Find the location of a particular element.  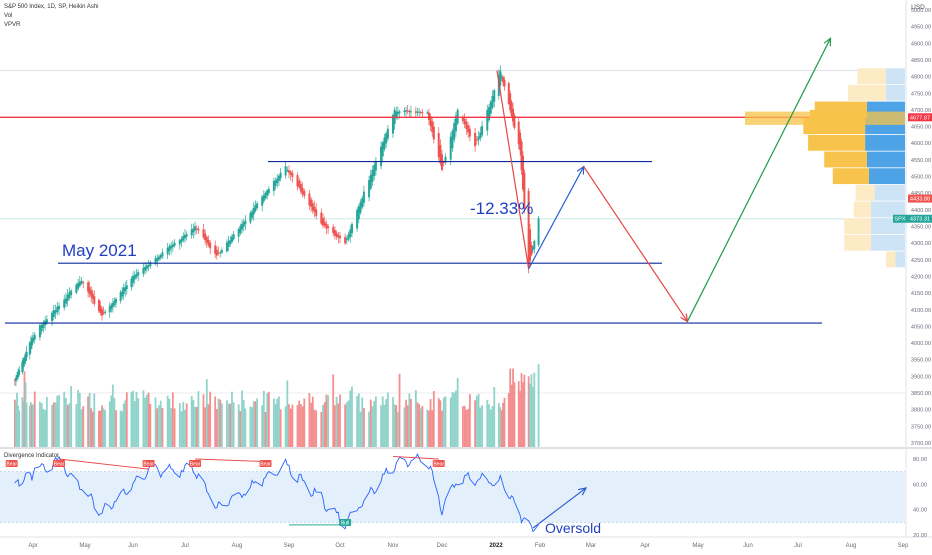

vpvr-label: VPVR is located at coordinates (12, 25).